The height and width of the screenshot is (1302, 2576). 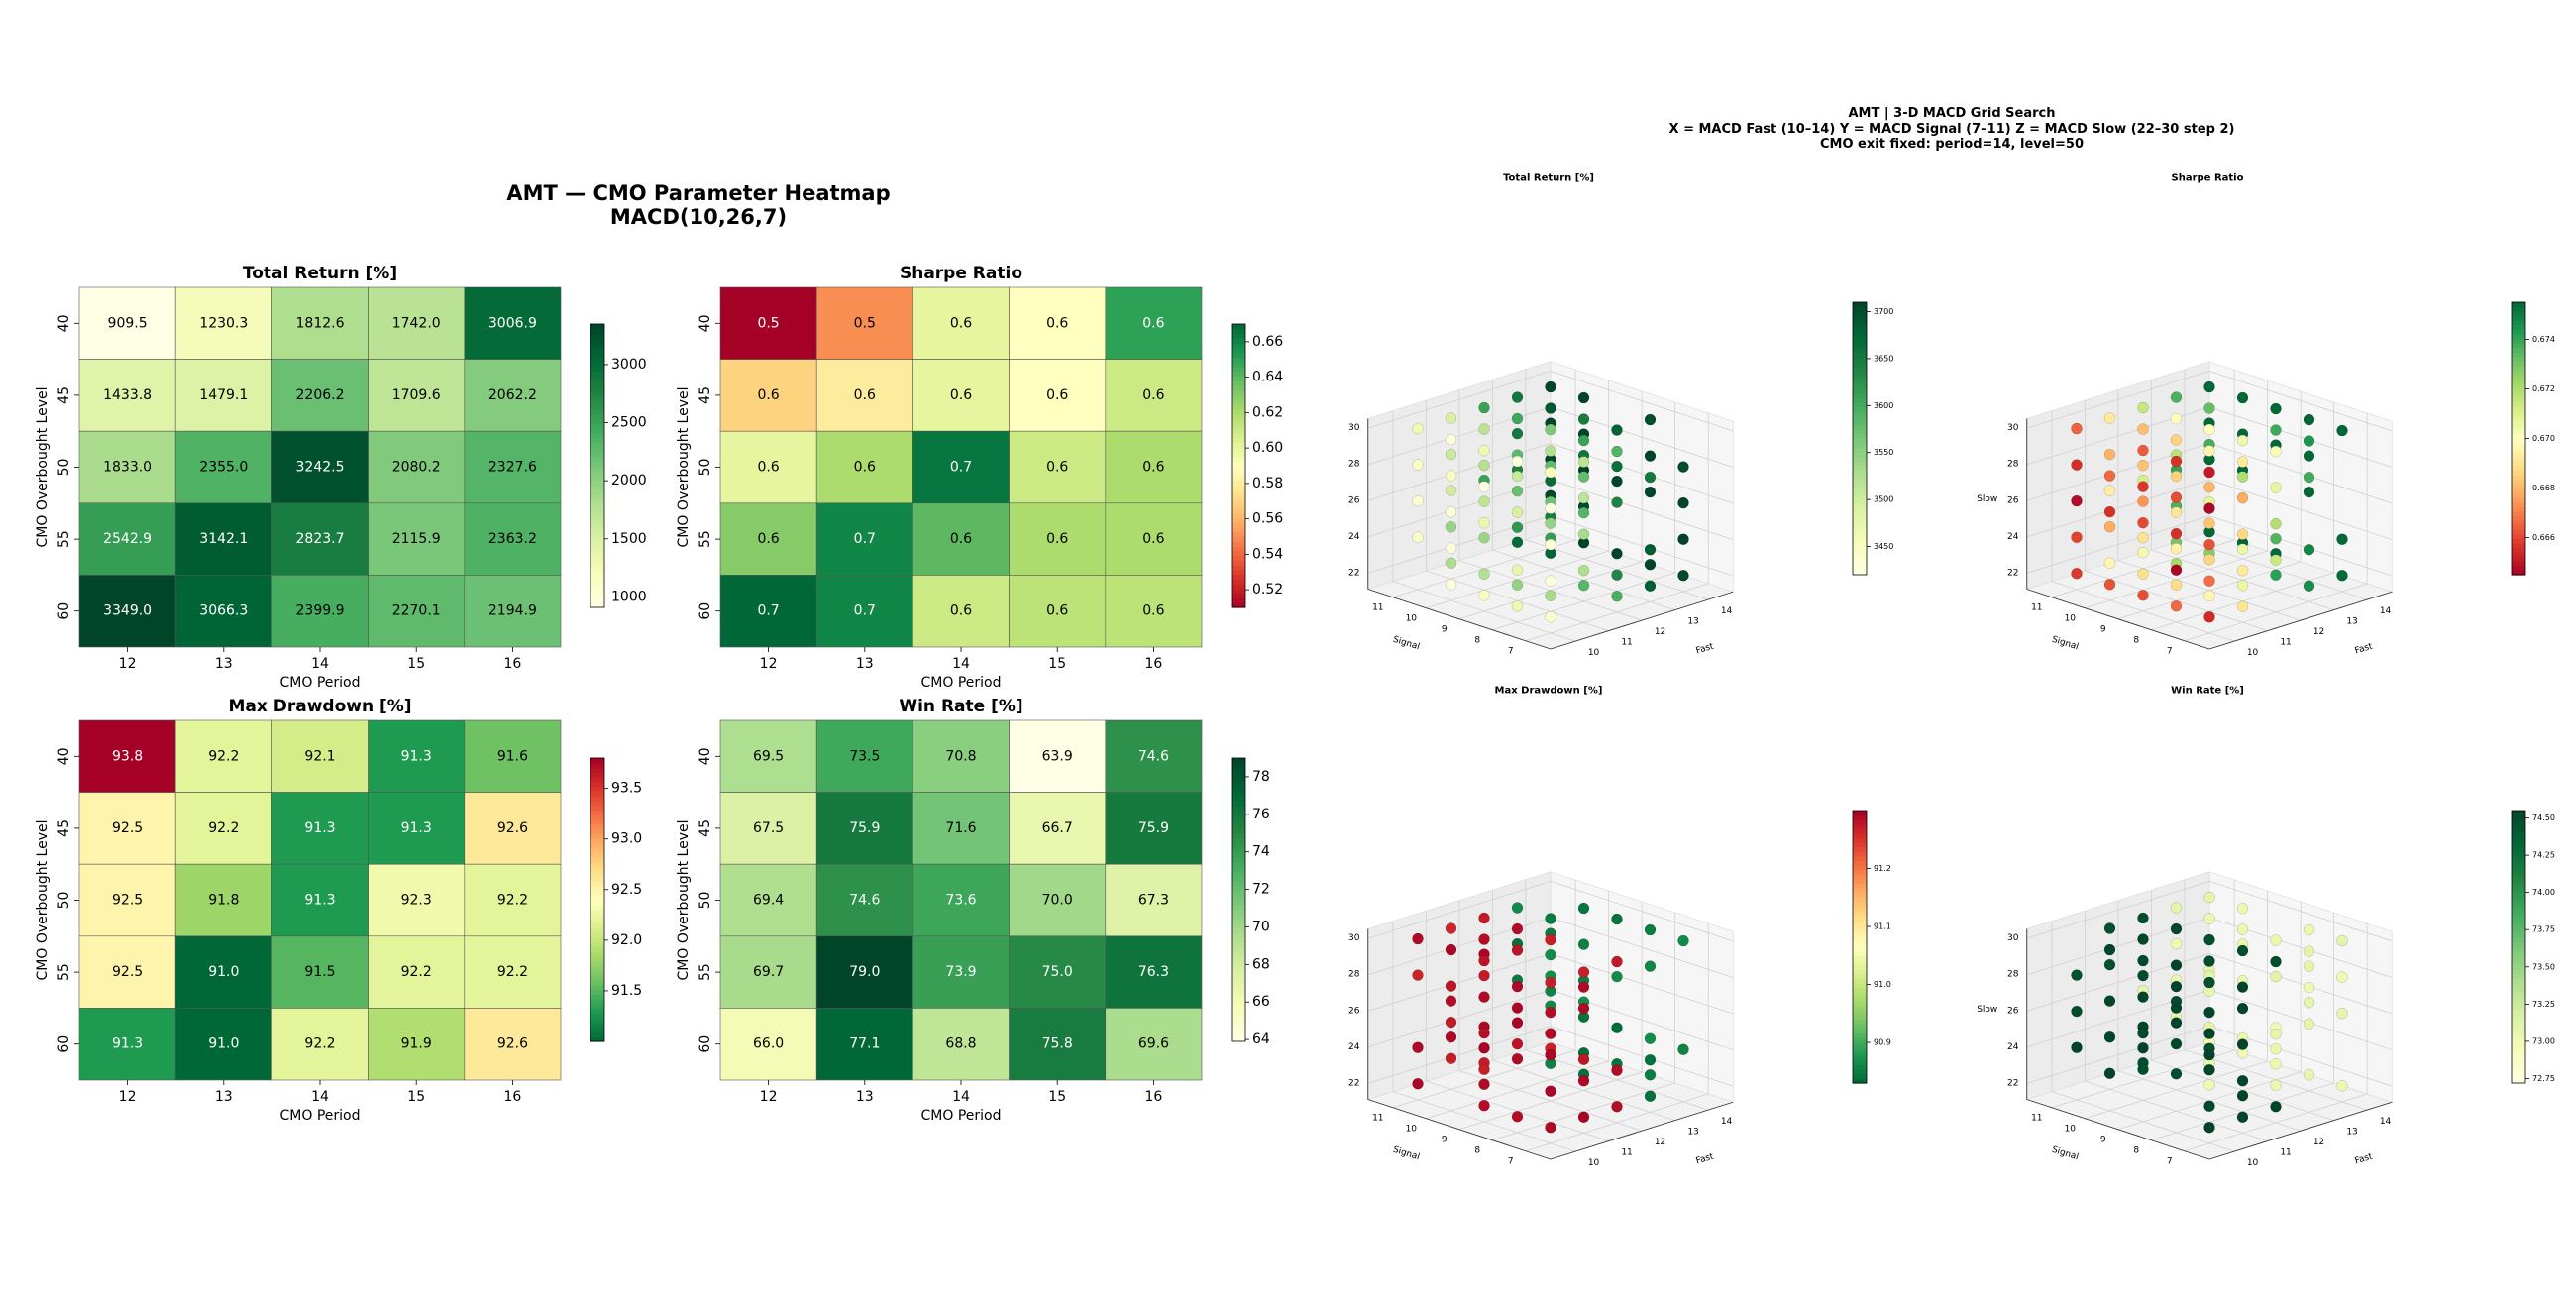 What do you see at coordinates (1354, 500) in the screenshot?
I see `z-tick-label: 26` at bounding box center [1354, 500].